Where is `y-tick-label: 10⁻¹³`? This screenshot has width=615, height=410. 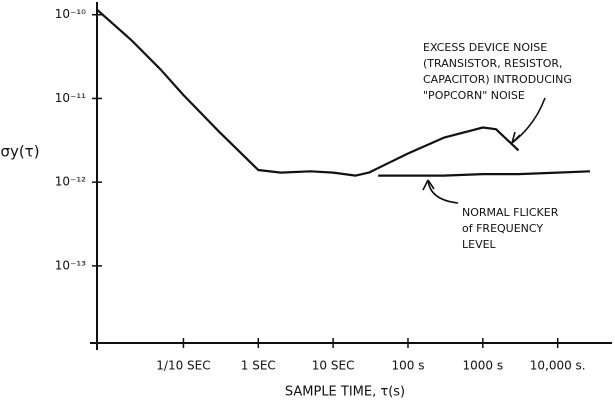
y-tick-label: 10⁻¹³ is located at coordinates (70, 265).